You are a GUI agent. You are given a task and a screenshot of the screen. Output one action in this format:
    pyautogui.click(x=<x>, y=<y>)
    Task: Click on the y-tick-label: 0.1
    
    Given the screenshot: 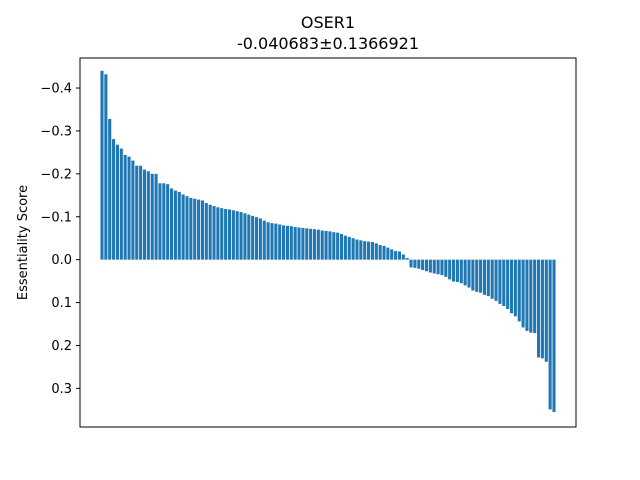 What is the action you would take?
    pyautogui.click(x=61, y=303)
    